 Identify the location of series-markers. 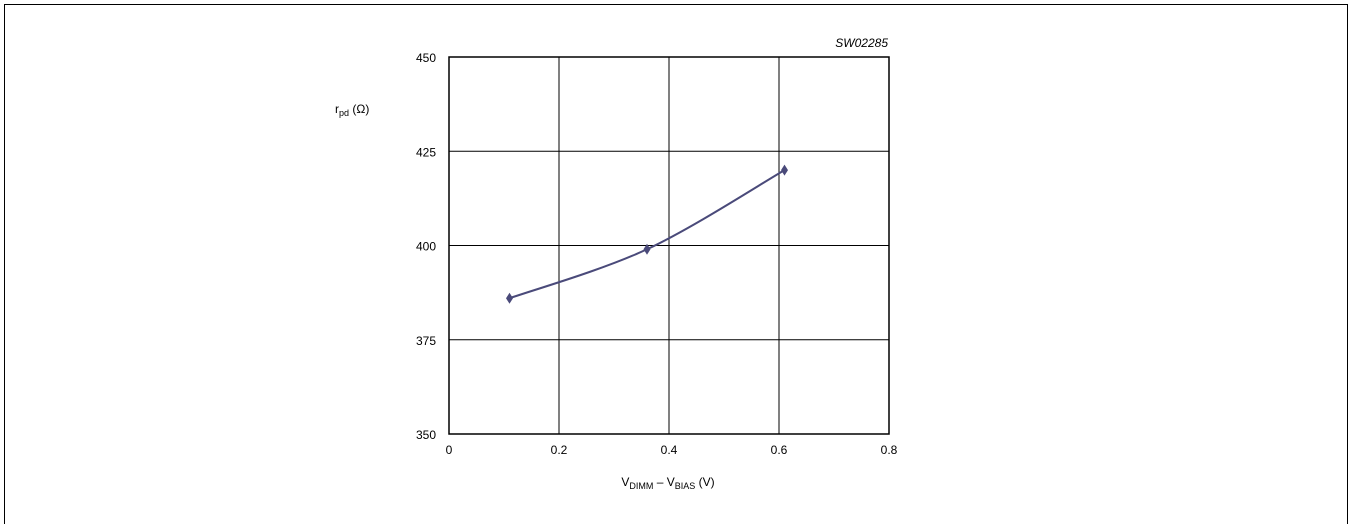
(647, 234).